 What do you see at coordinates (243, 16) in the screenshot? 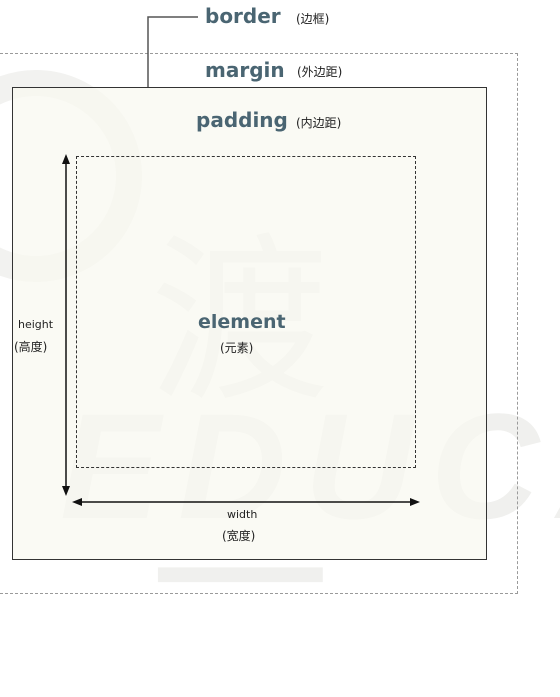
I see `border-label: border` at bounding box center [243, 16].